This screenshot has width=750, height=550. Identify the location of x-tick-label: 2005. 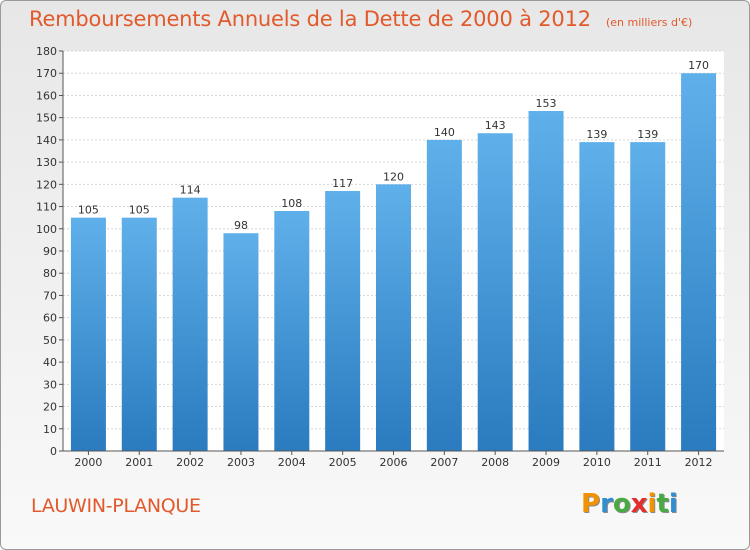
(343, 462).